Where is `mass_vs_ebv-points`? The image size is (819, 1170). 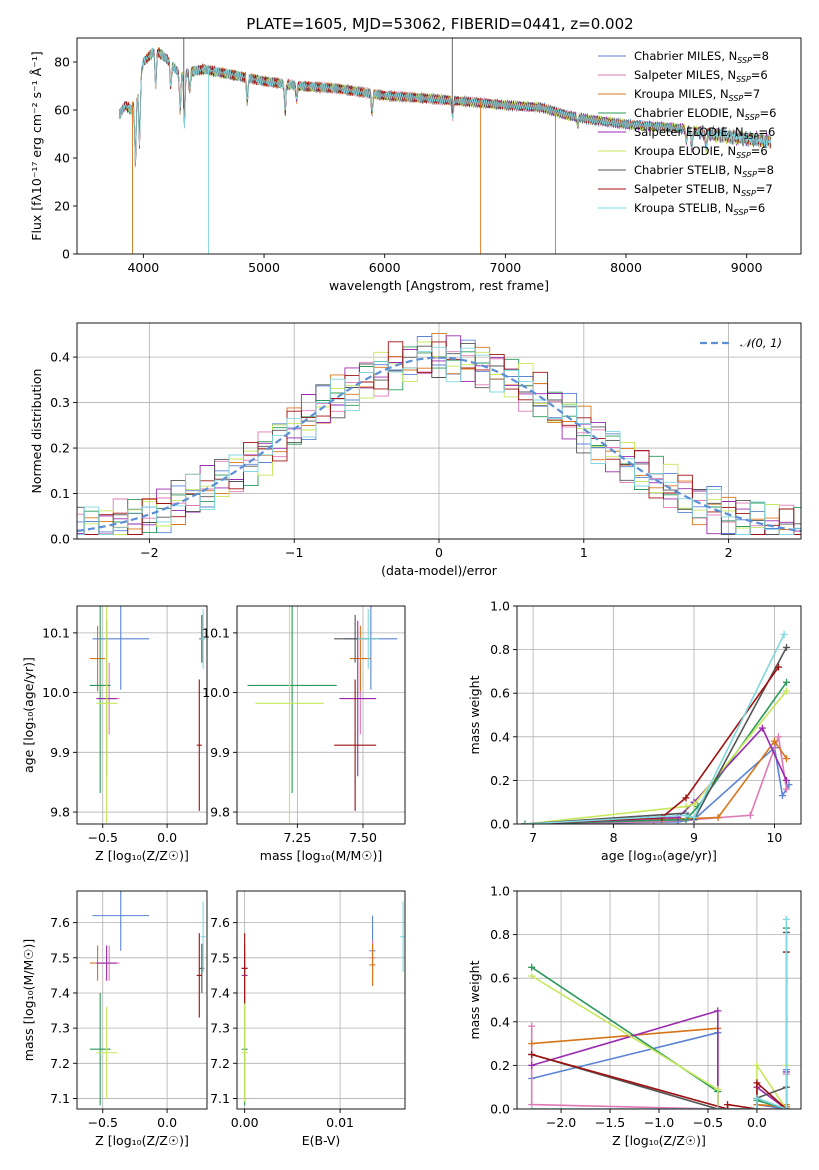
mass_vs_ebv-points is located at coordinates (323, 1003).